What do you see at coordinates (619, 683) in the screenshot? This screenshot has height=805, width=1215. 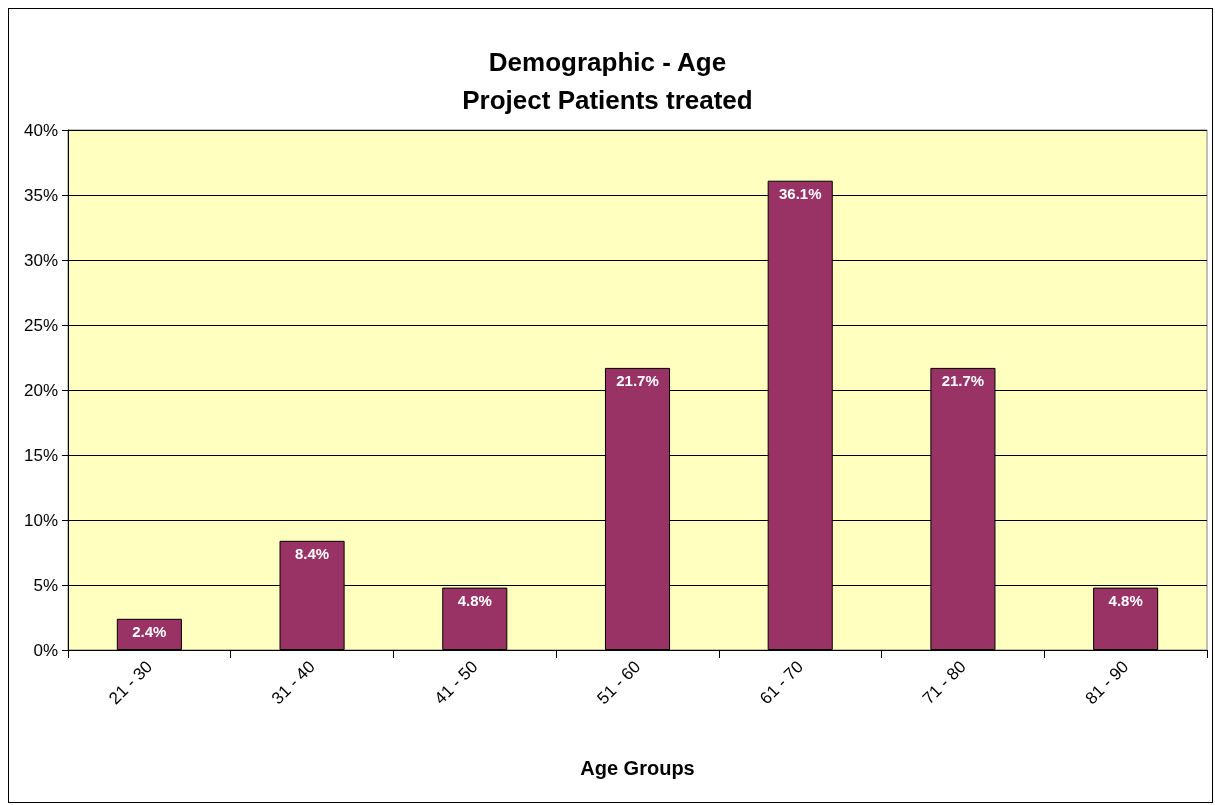 I see `x-tick-label: 51 - 60` at bounding box center [619, 683].